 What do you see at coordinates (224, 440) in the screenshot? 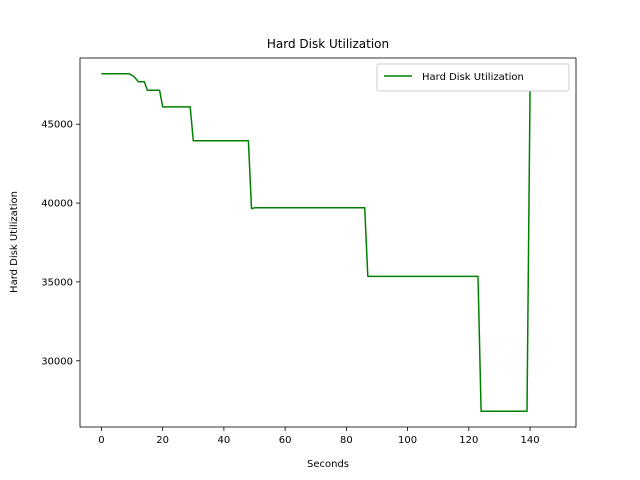
I see `x-tick-label-40: 40` at bounding box center [224, 440].